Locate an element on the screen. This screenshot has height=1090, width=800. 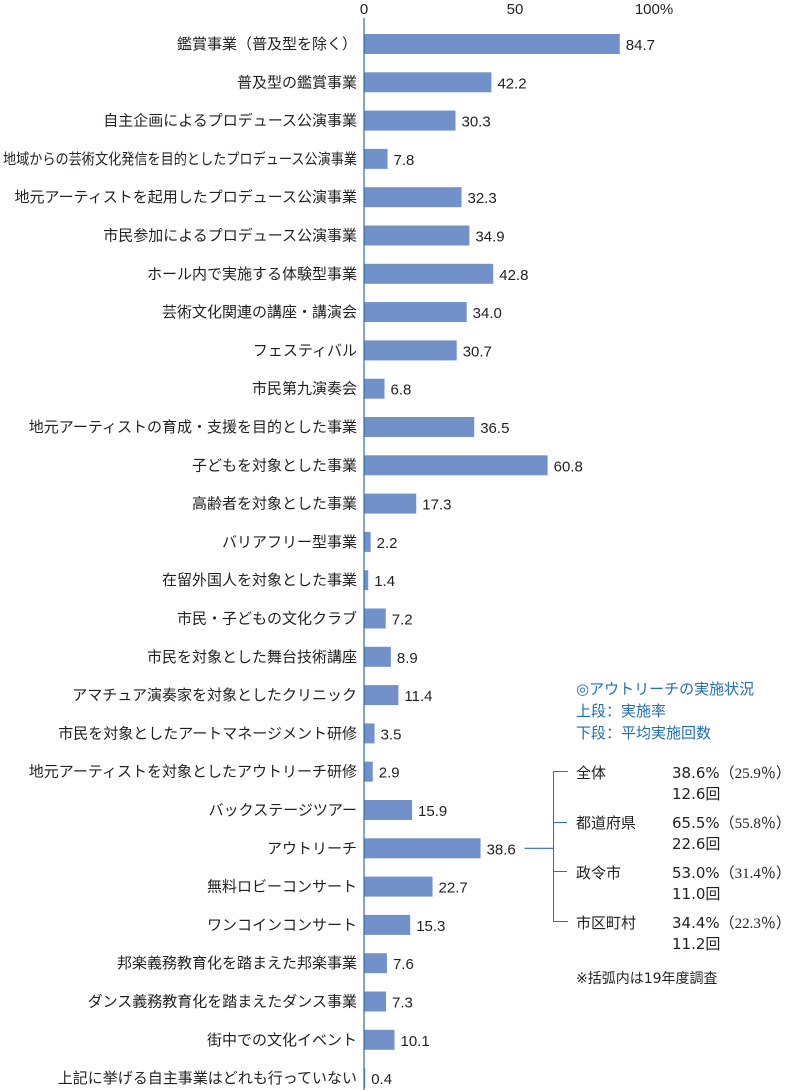
outreach-note: ※括弧内は19年度調査 is located at coordinates (647, 979).